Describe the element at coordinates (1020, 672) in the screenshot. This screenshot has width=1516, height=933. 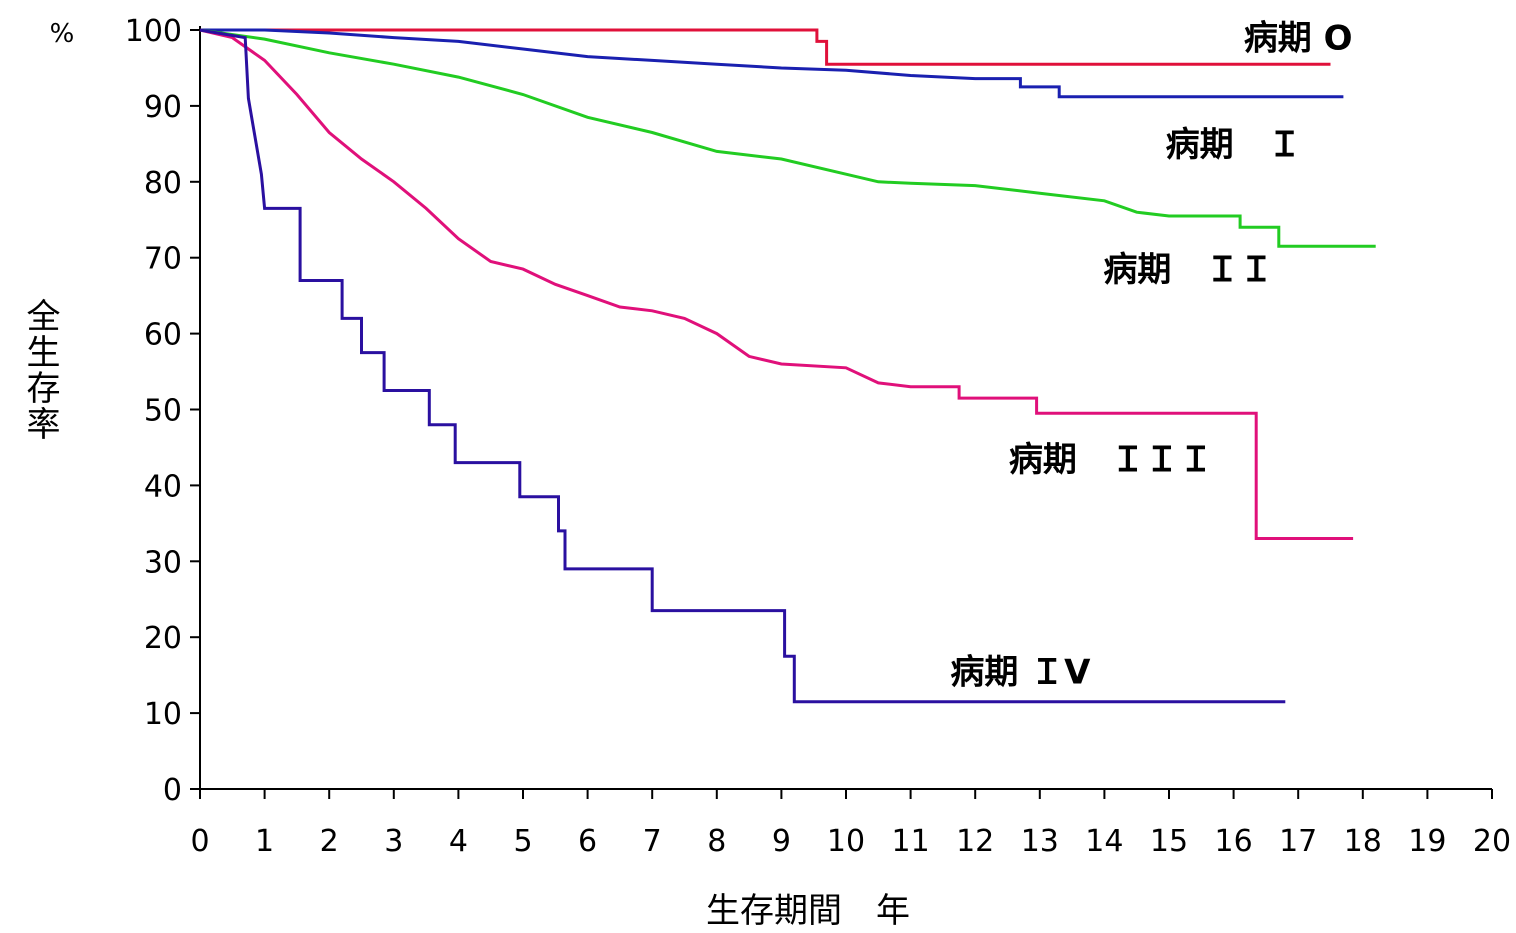
I see `series-label-stage-4: 病期 ＩV` at that location.